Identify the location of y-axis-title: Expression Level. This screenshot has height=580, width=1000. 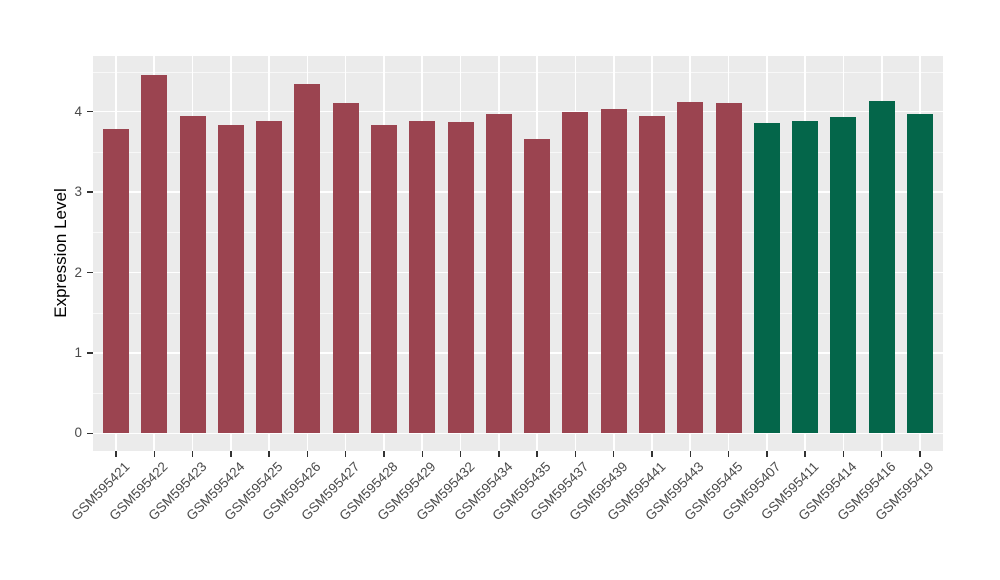
(60, 253).